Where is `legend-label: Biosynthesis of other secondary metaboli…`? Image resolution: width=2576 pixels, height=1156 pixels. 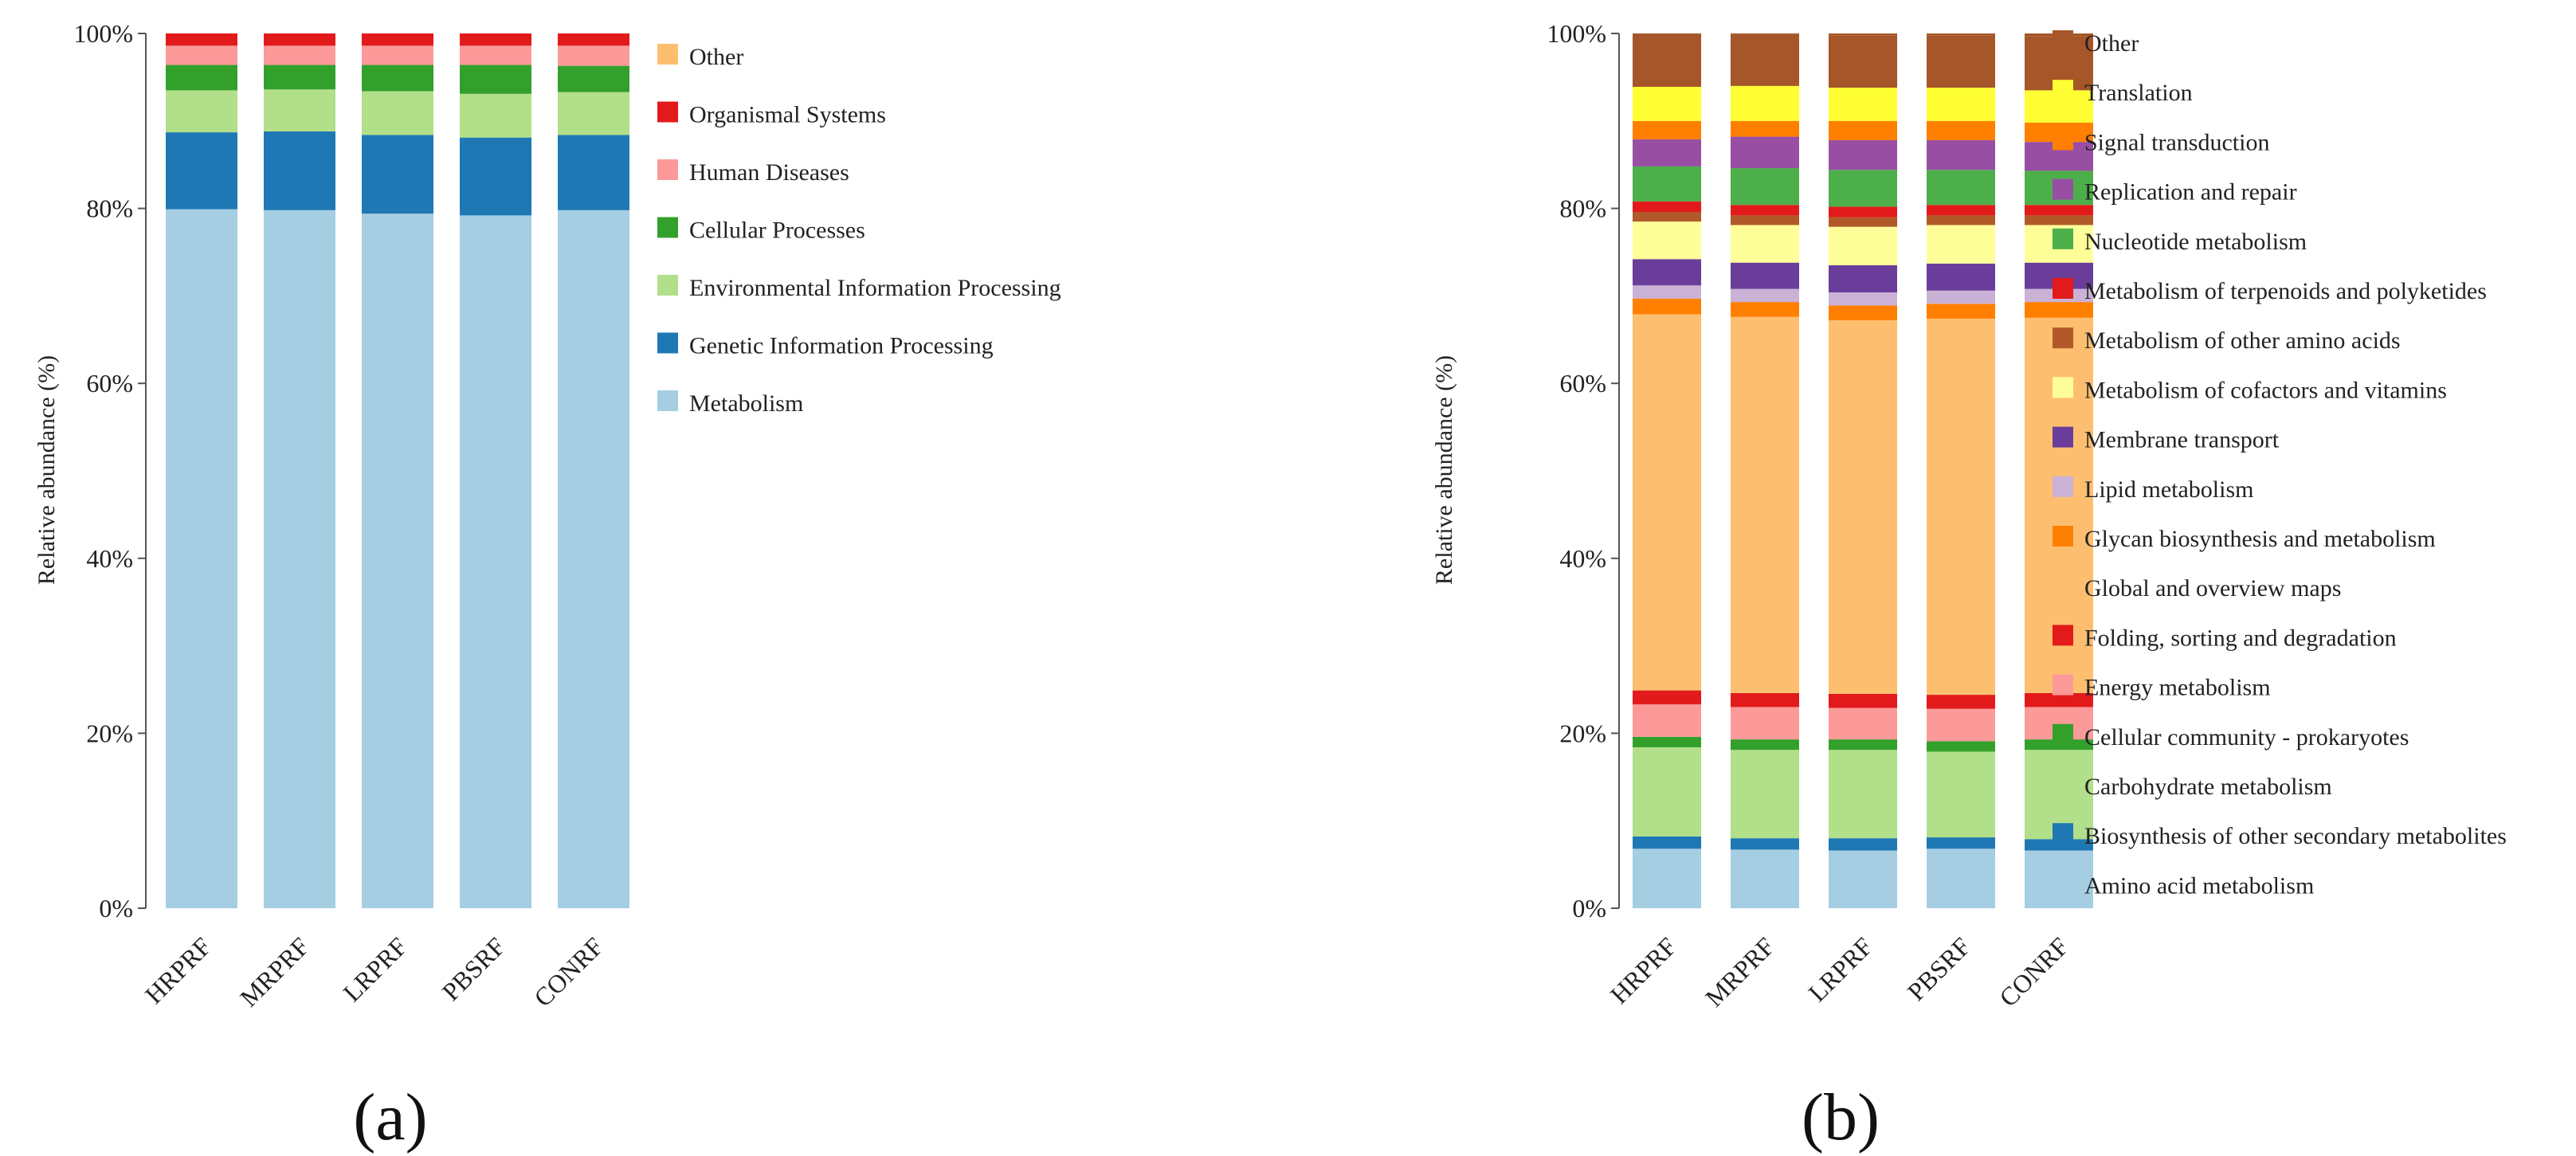
legend-label: Biosynthesis of other secondary metaboli… is located at coordinates (2295, 836).